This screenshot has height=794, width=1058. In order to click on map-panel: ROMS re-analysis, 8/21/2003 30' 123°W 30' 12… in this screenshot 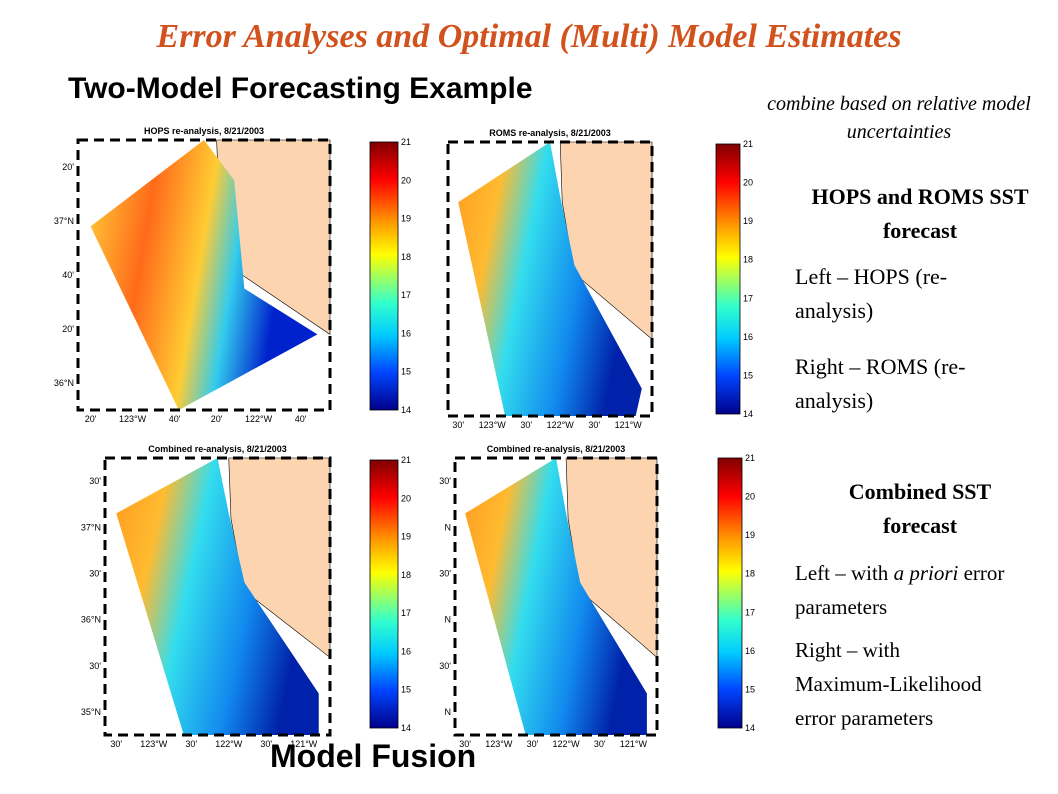, I will do `click(599, 279)`.